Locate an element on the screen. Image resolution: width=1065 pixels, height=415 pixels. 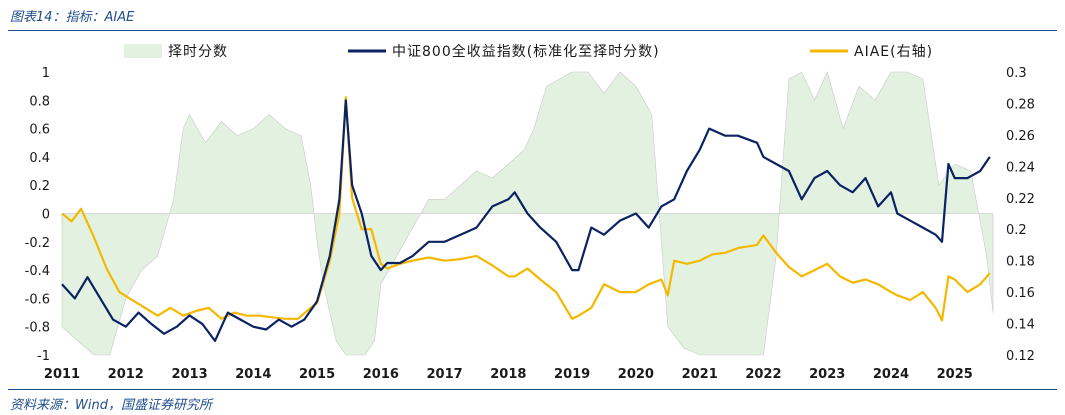
legend-label-aiae: AIAE(右轴) is located at coordinates (893, 52).